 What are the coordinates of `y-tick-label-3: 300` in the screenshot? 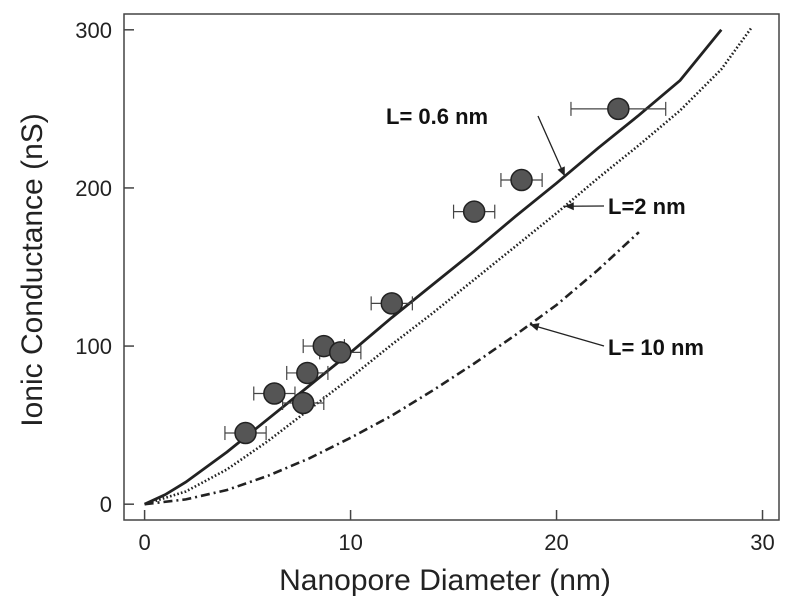 It's located at (93, 30).